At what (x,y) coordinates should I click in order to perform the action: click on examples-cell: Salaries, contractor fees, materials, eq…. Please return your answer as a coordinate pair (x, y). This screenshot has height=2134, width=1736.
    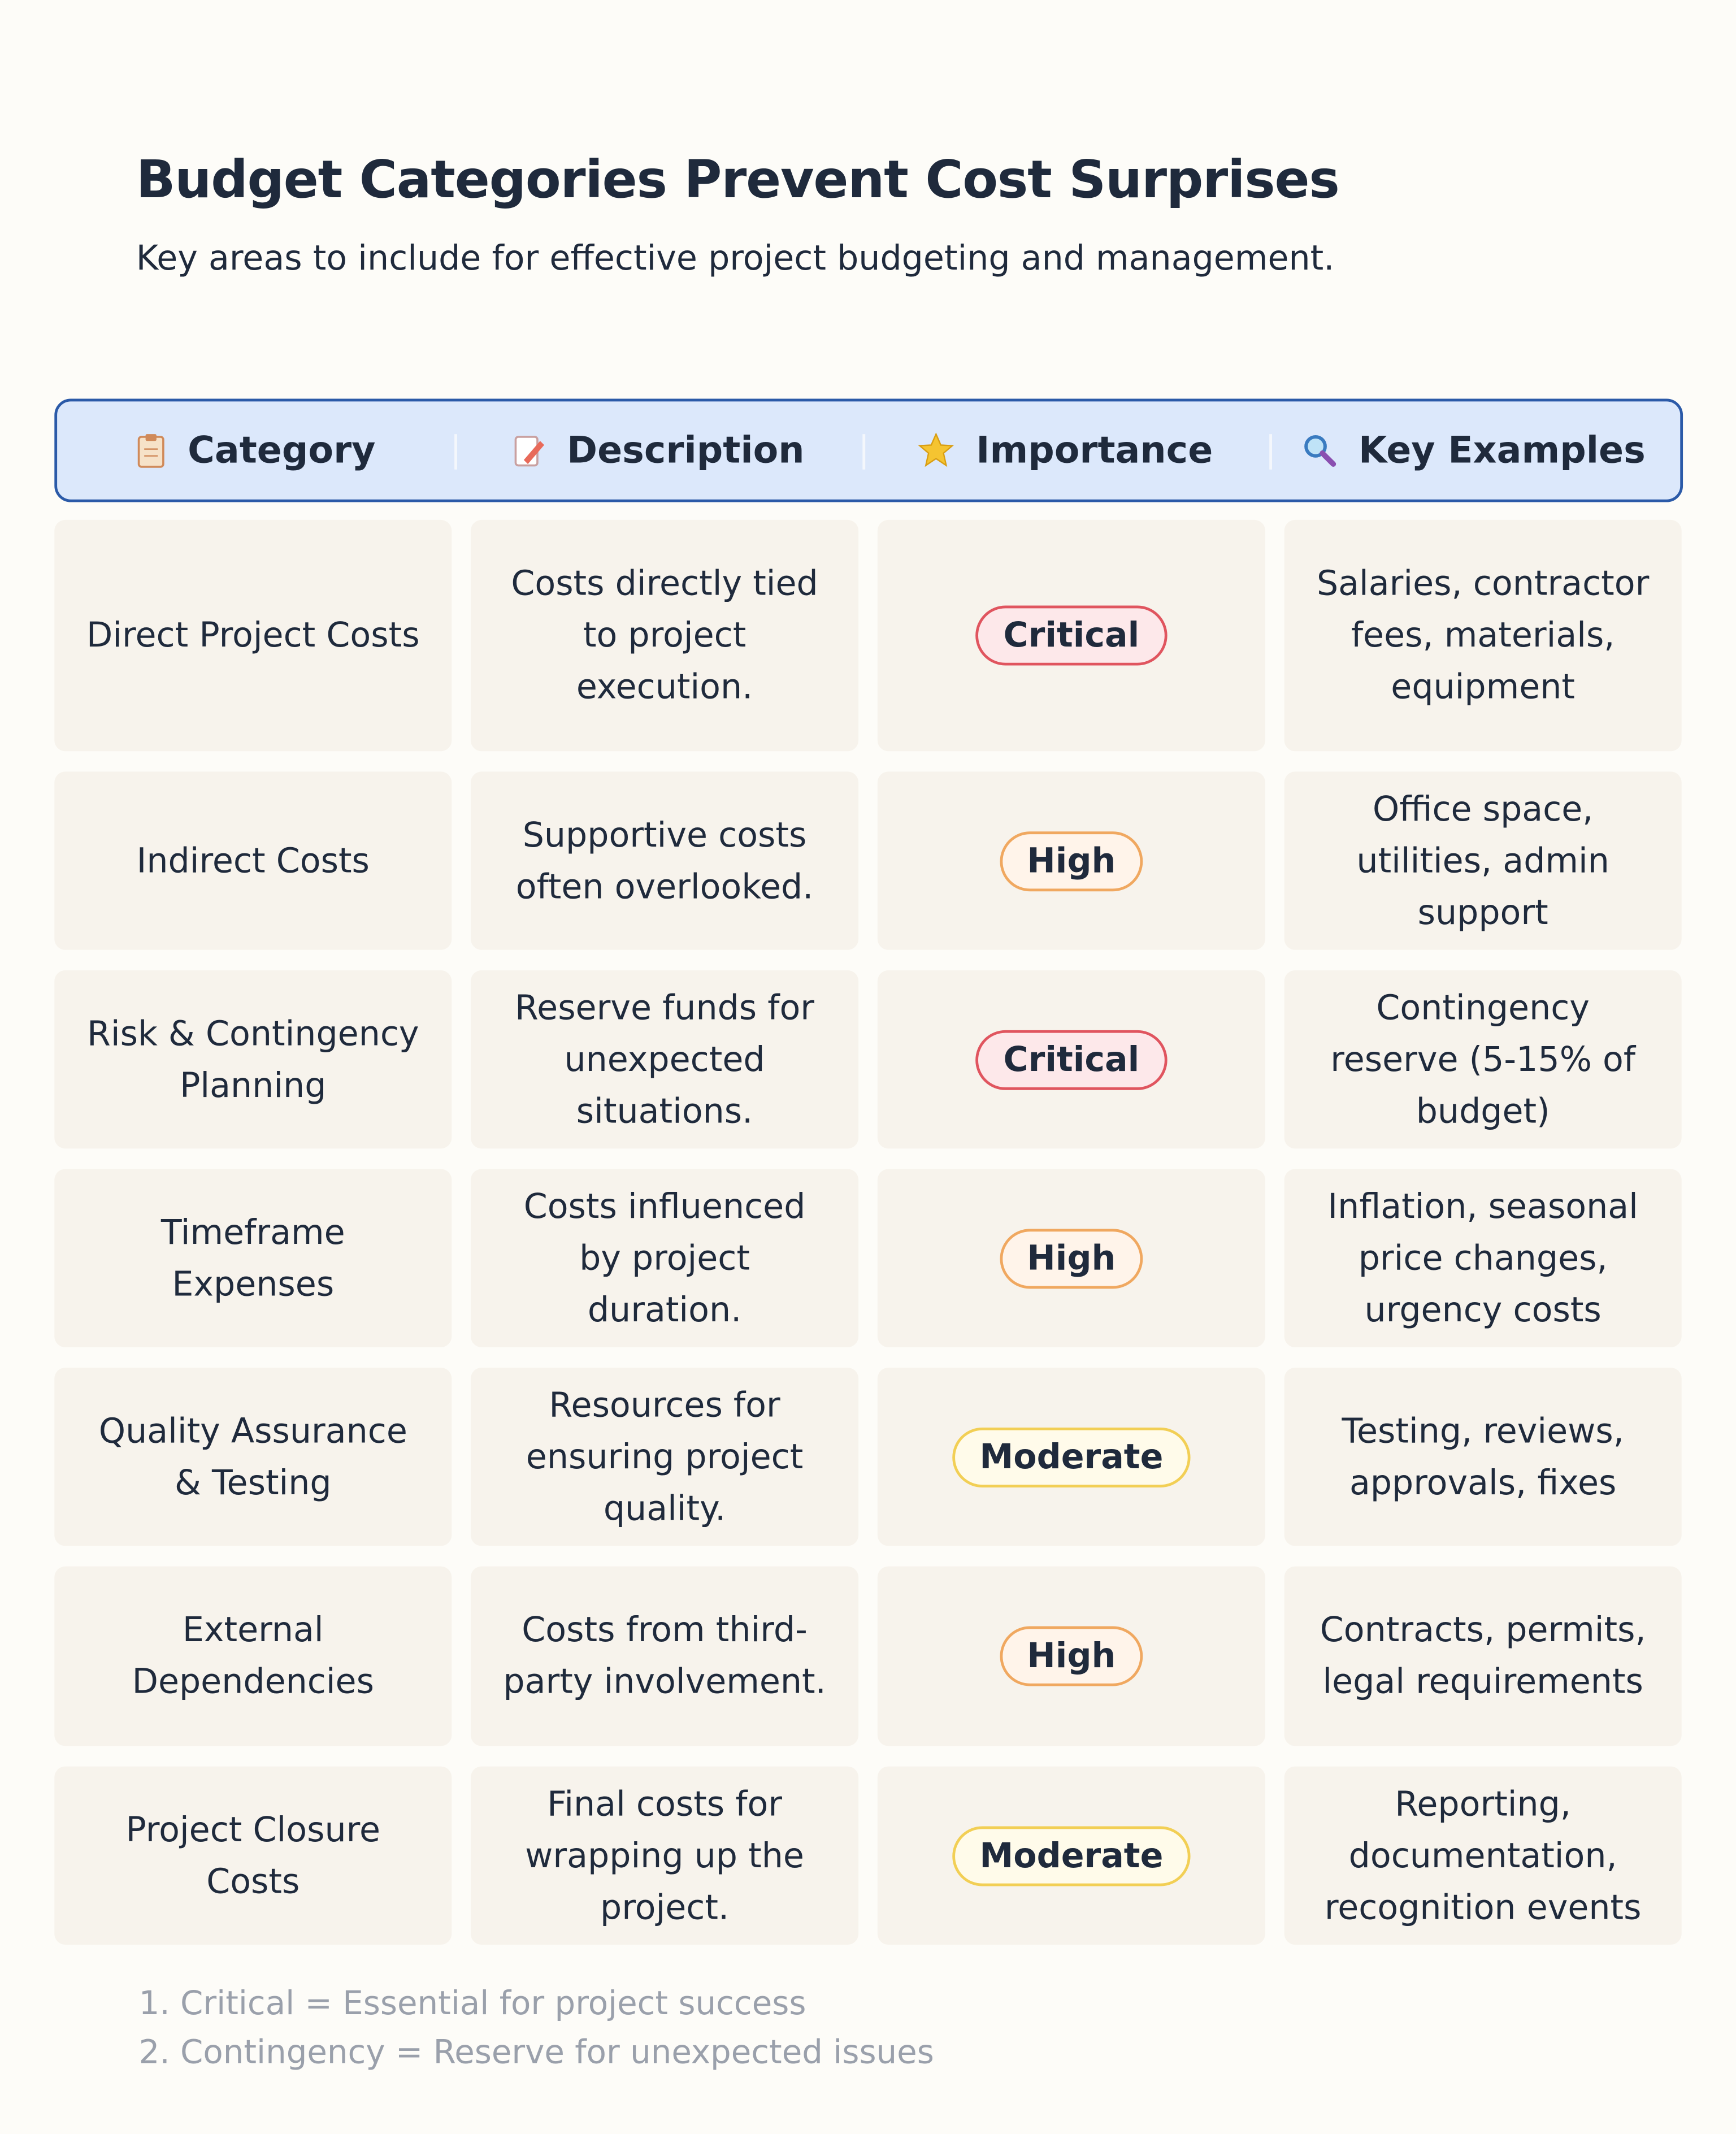
    Looking at the image, I should click on (1483, 635).